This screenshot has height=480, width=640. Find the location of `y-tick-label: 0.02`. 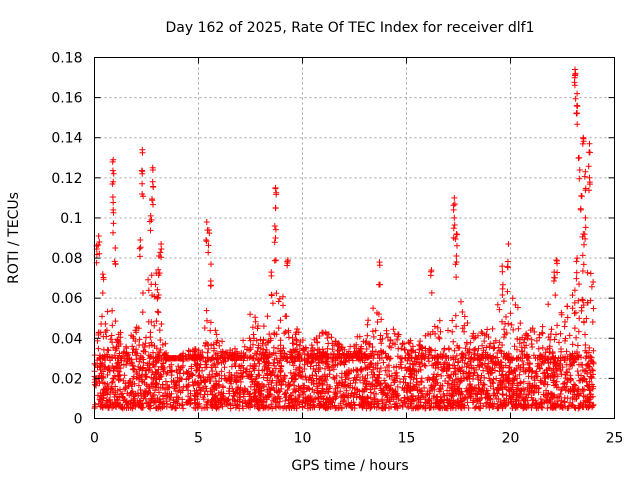

y-tick-label: 0.02 is located at coordinates (66, 379).